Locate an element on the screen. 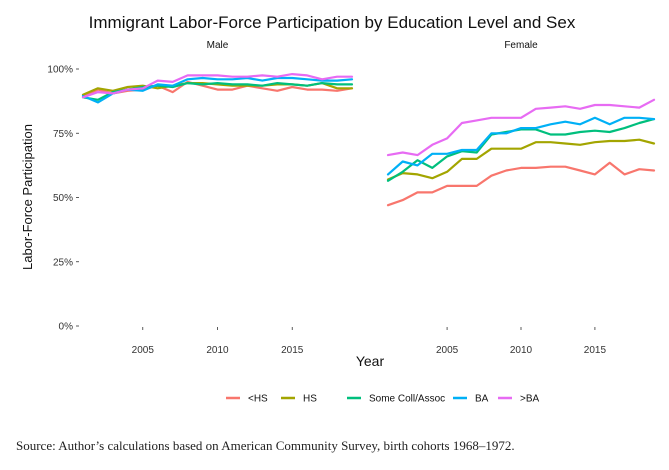  legend-label: Some Coll/Assoc is located at coordinates (407, 399).